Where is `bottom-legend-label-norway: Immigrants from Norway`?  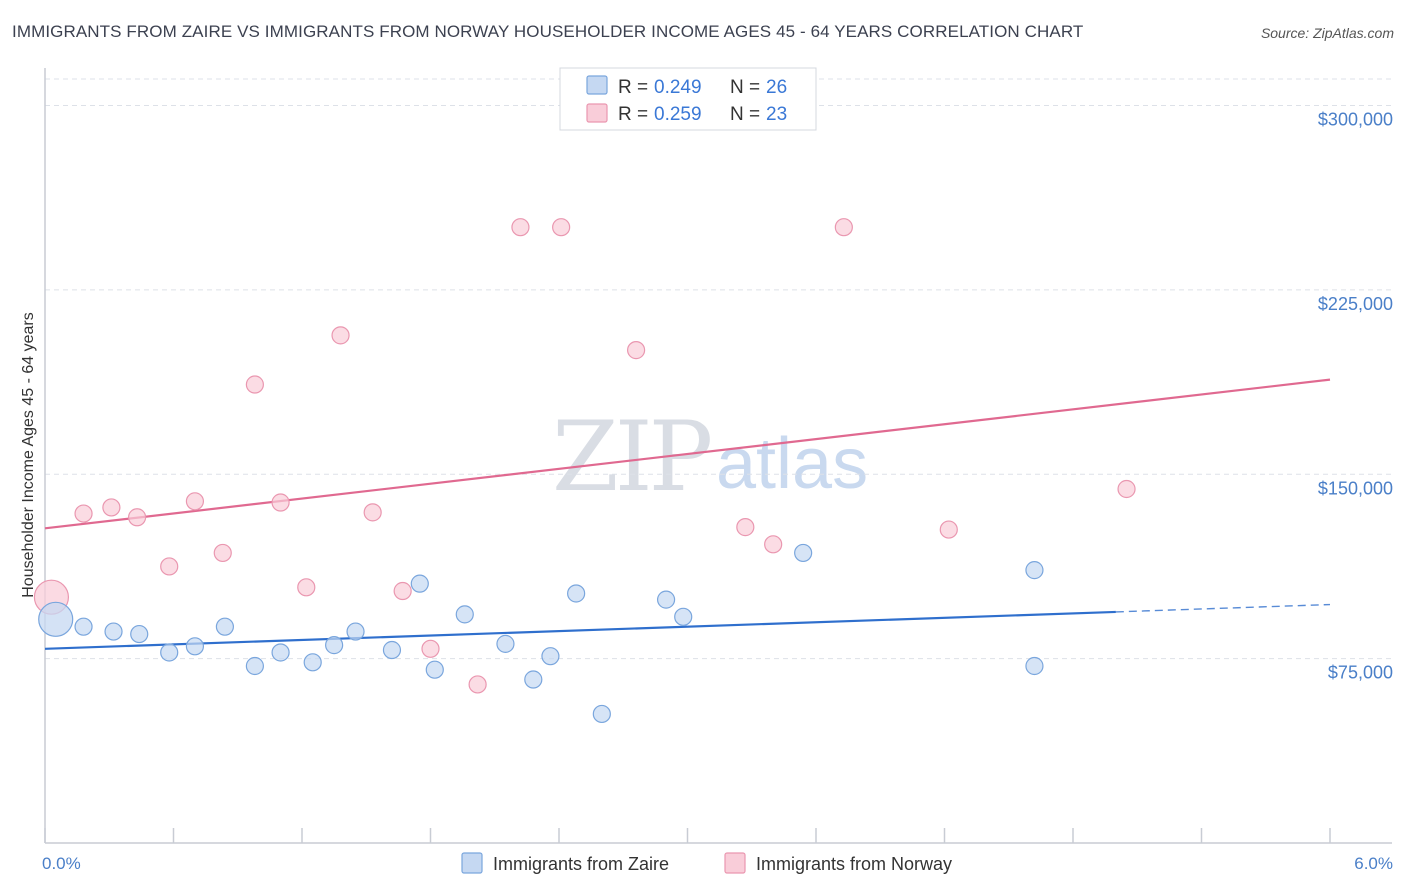
bottom-legend-label-norway: Immigrants from Norway is located at coordinates (854, 864).